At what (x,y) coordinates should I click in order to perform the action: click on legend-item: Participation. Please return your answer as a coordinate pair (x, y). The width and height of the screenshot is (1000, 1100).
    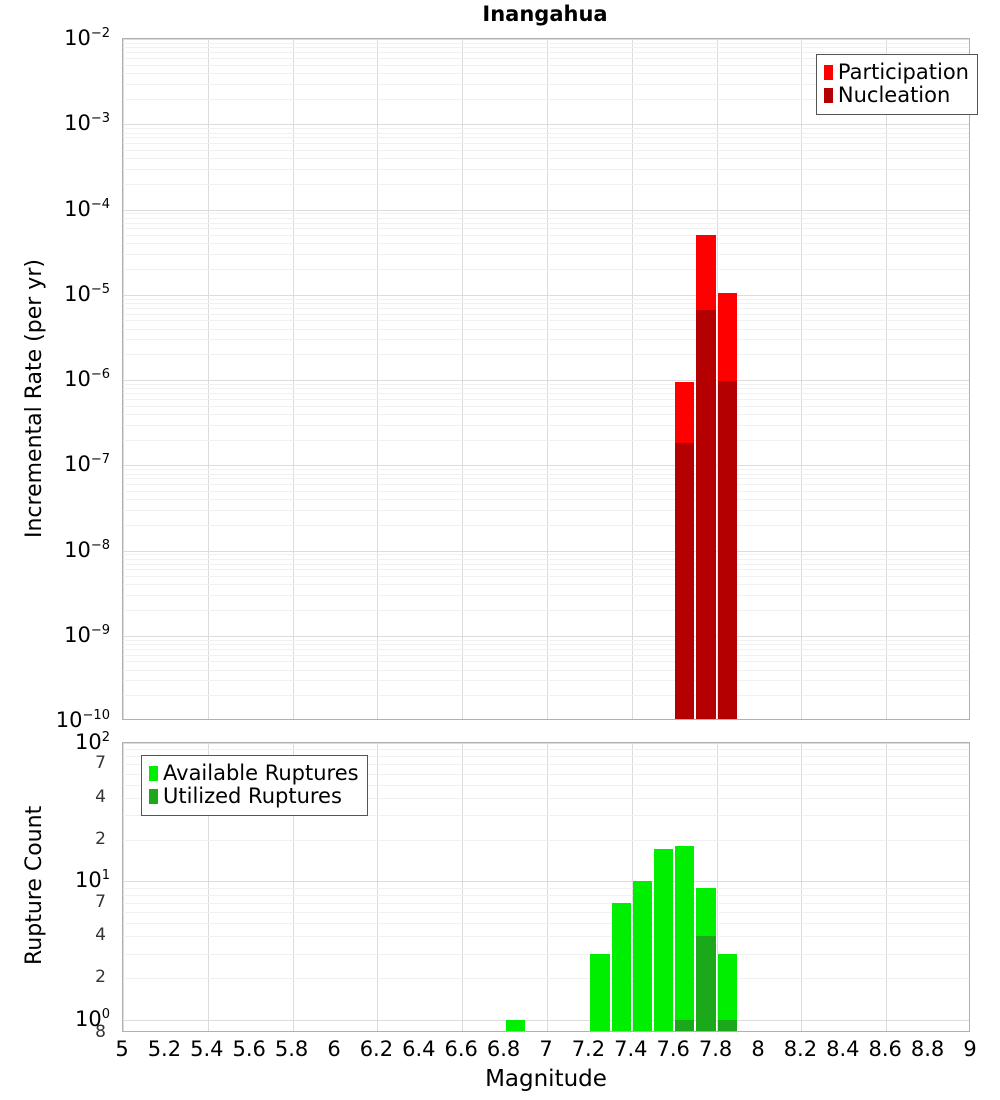
    Looking at the image, I should click on (896, 72).